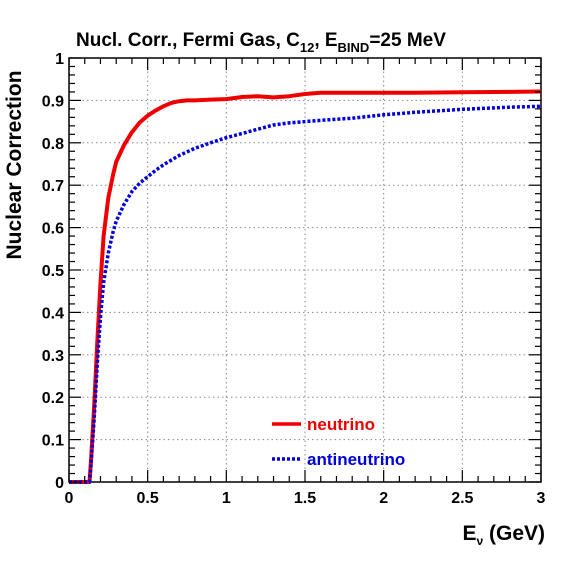  I want to click on x-tick-label: 2, so click(383, 498).